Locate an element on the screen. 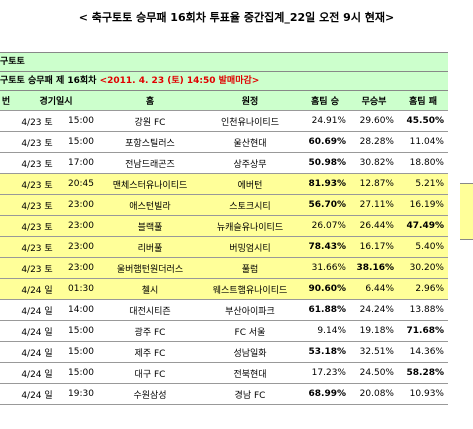  match-time: 14:00 is located at coordinates (81, 310).